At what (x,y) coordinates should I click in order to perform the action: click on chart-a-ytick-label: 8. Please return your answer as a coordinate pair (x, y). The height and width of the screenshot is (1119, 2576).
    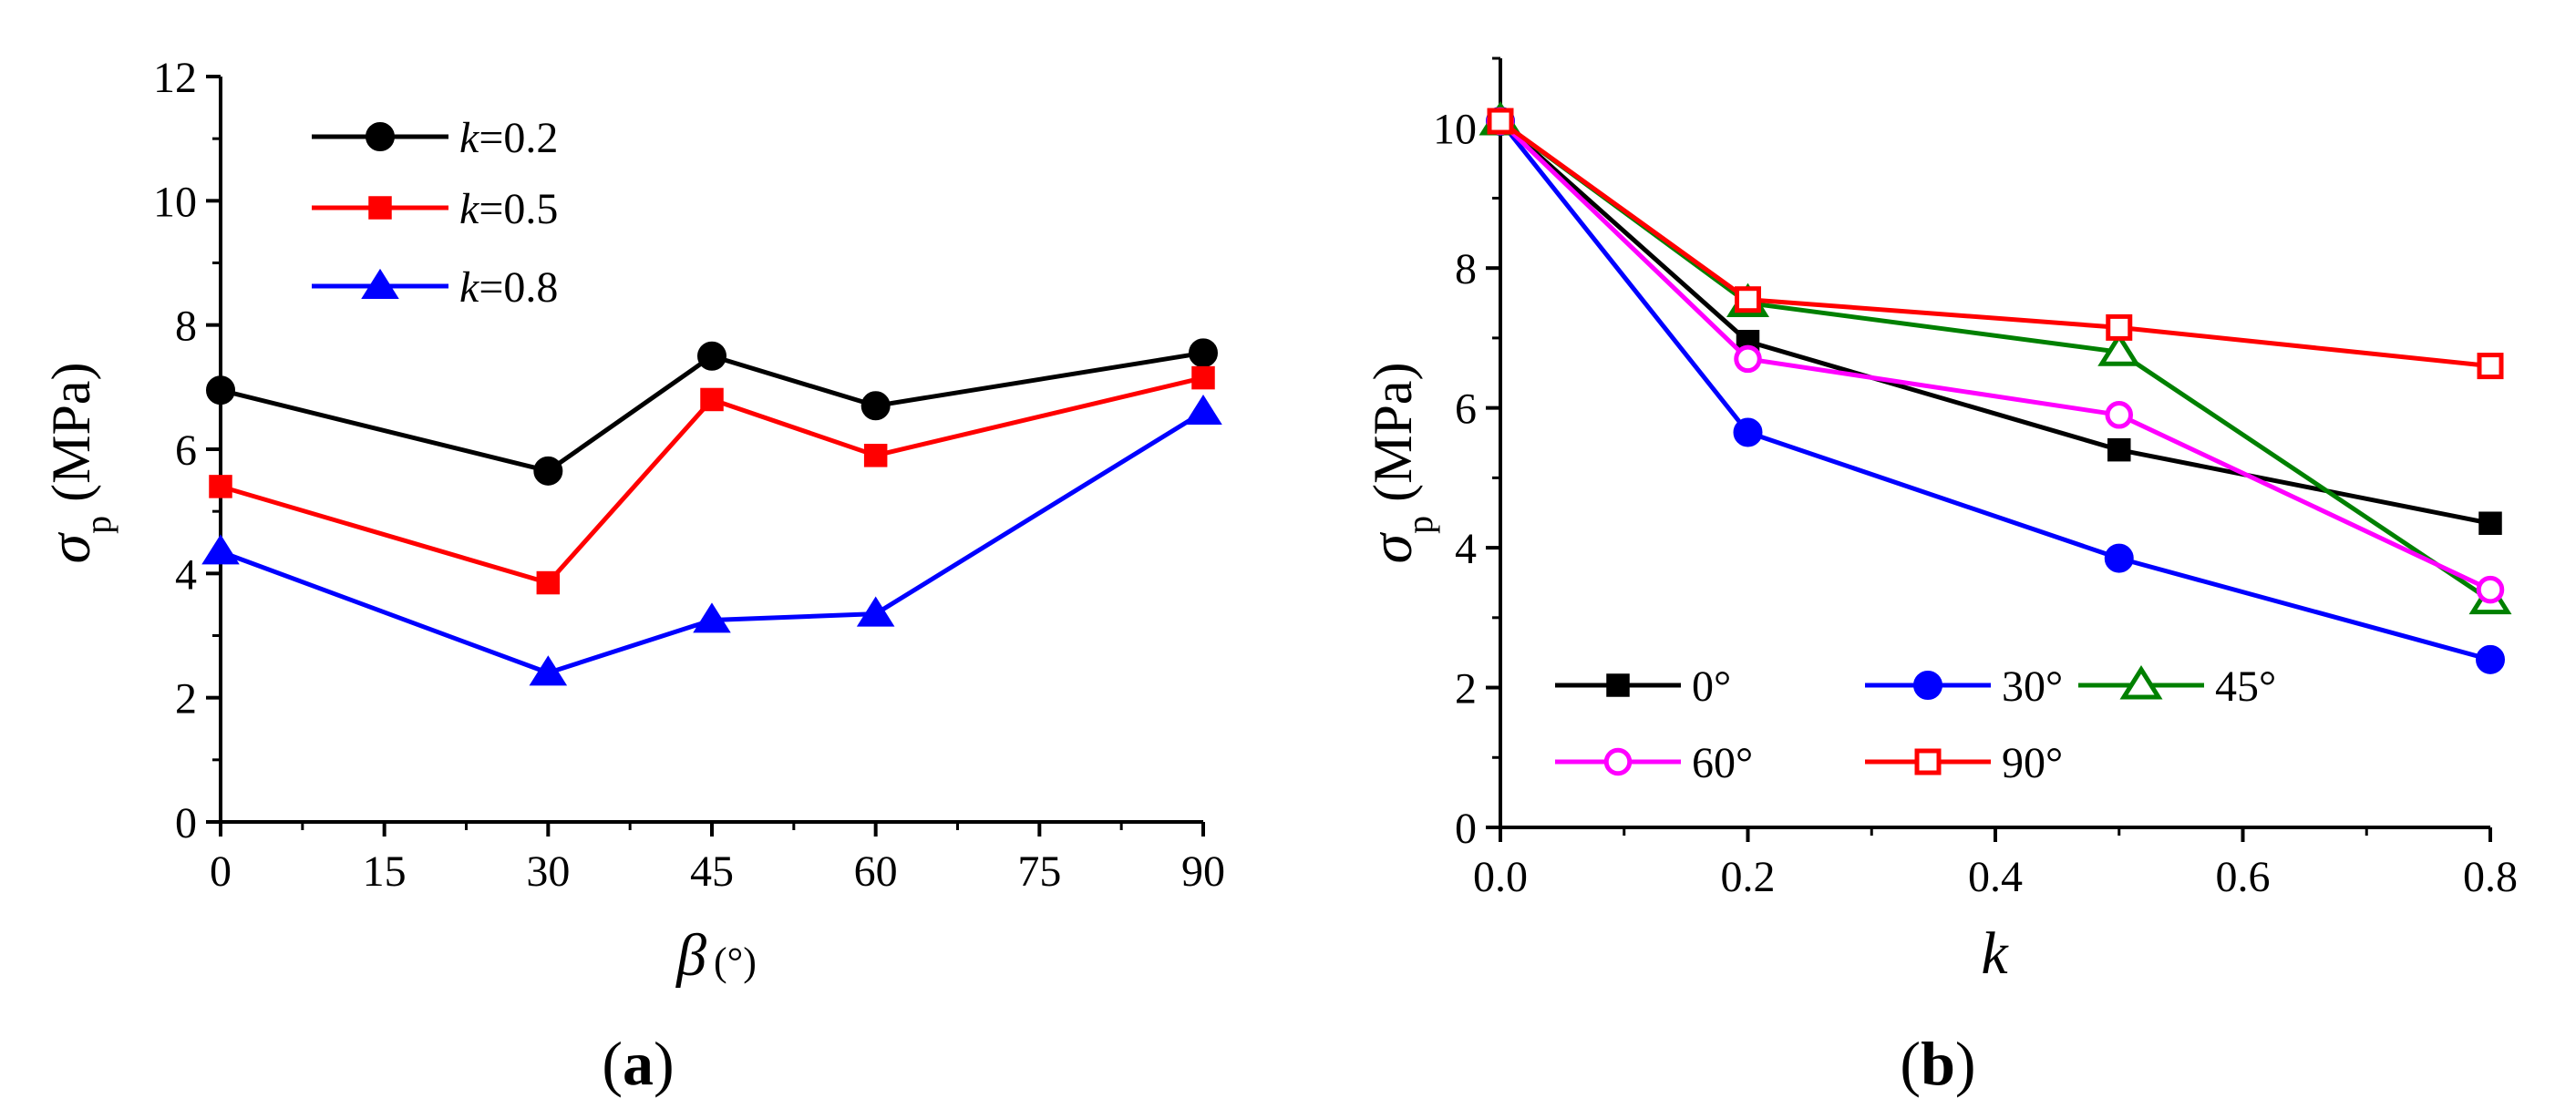
    Looking at the image, I should click on (186, 327).